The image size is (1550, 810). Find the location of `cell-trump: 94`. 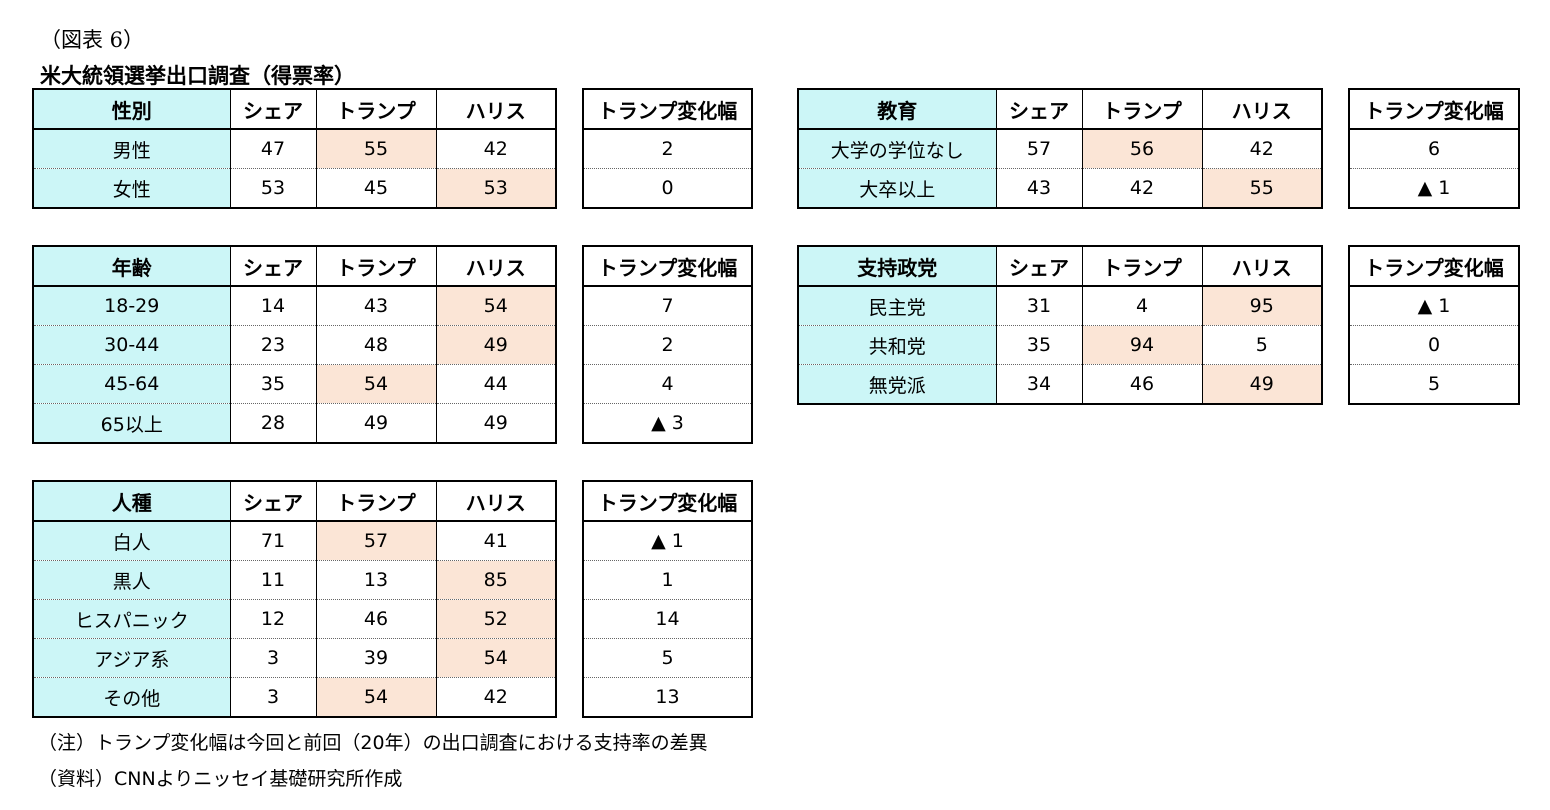

cell-trump: 94 is located at coordinates (1142, 345).